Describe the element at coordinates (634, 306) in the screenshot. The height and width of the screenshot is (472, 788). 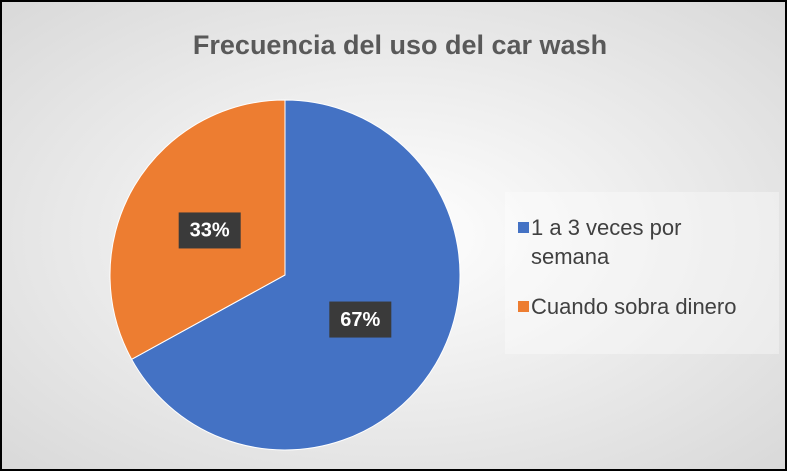
I see `legend-label: Cuando sobra dinero` at that location.